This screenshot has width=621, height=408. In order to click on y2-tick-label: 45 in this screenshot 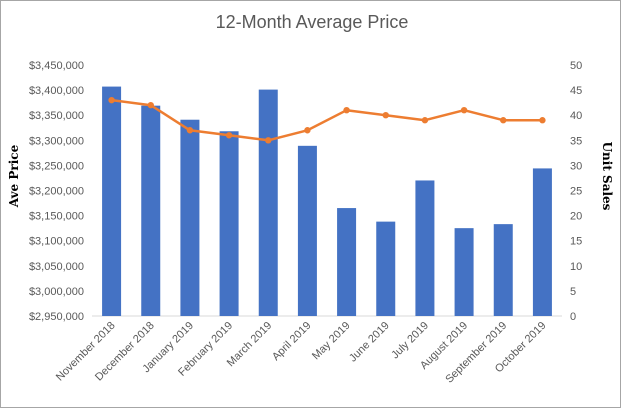, I will do `click(576, 91)`.